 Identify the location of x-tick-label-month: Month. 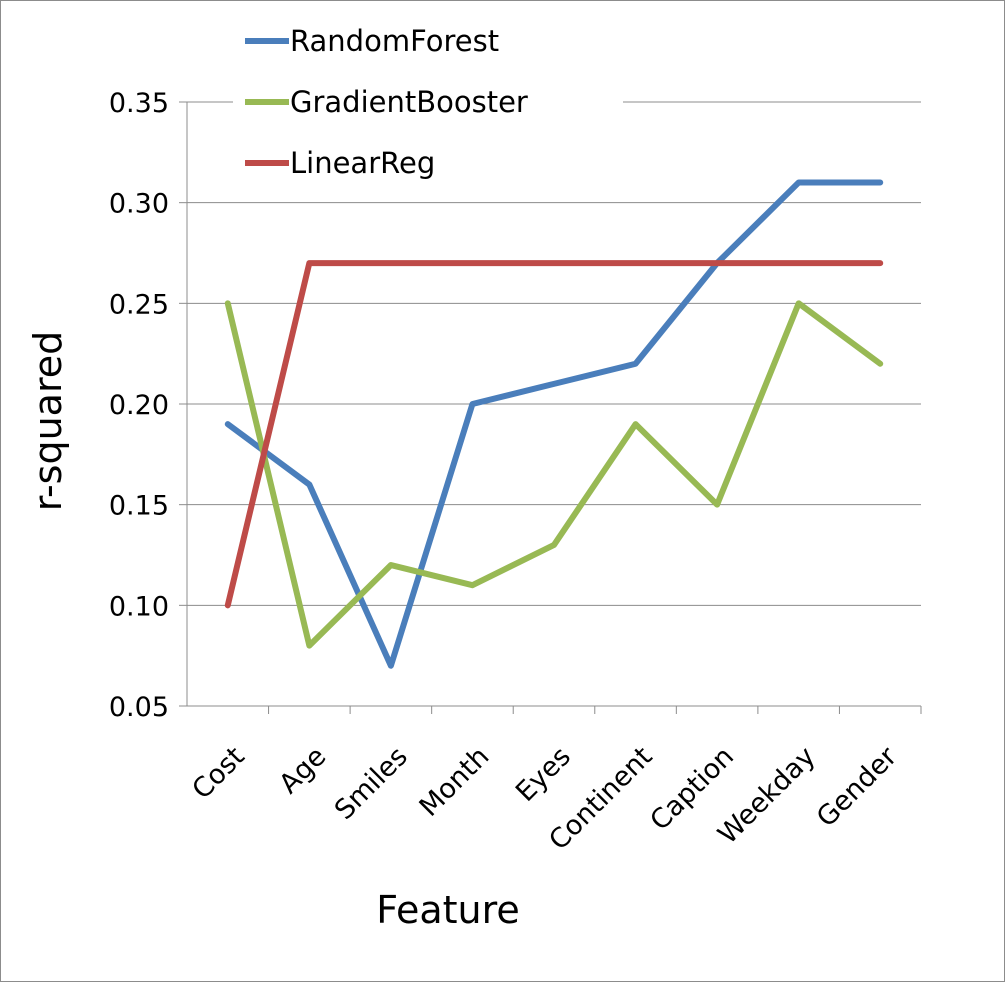
(455, 782).